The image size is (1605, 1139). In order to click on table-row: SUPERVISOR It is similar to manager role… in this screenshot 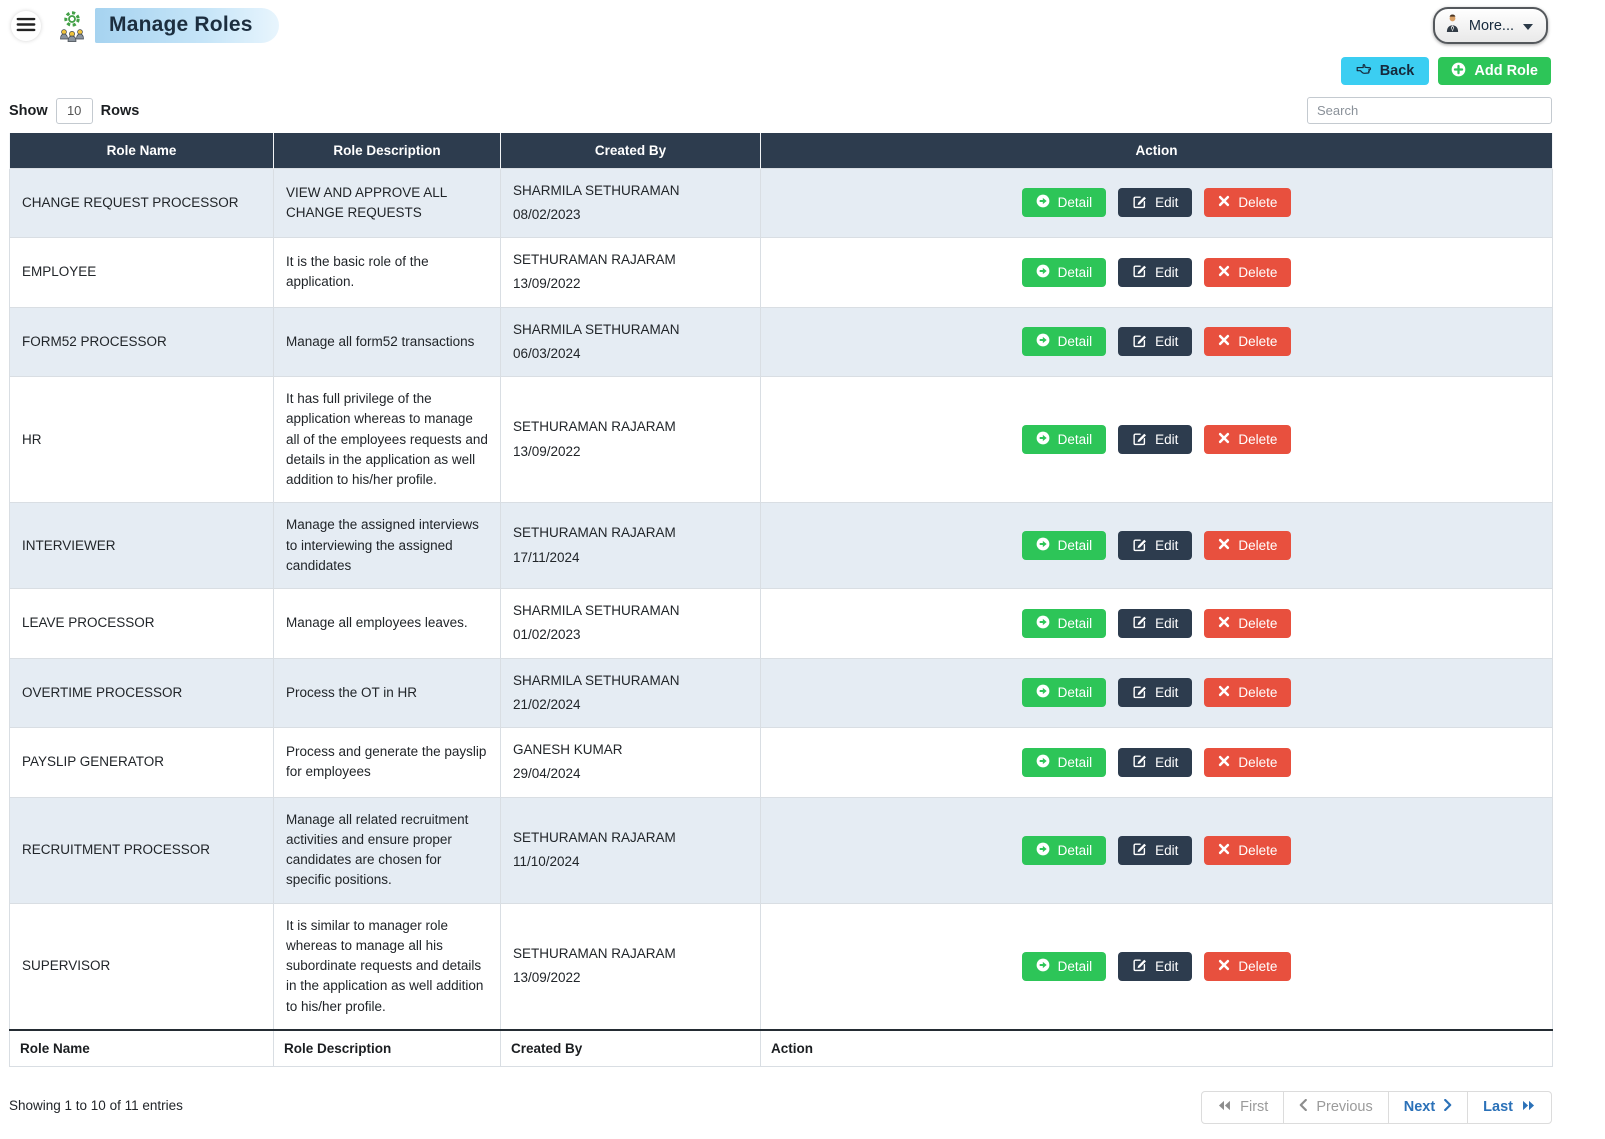, I will do `click(781, 966)`.